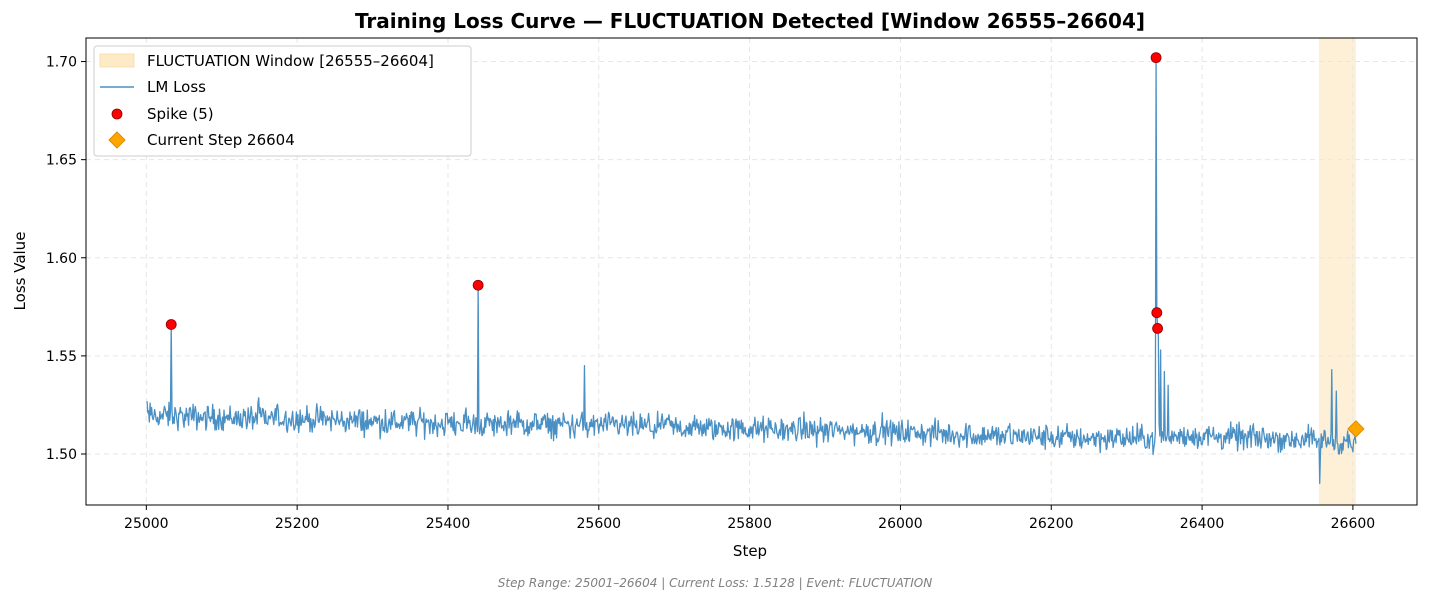  I want to click on x-tick-label: 25000, so click(146, 524).